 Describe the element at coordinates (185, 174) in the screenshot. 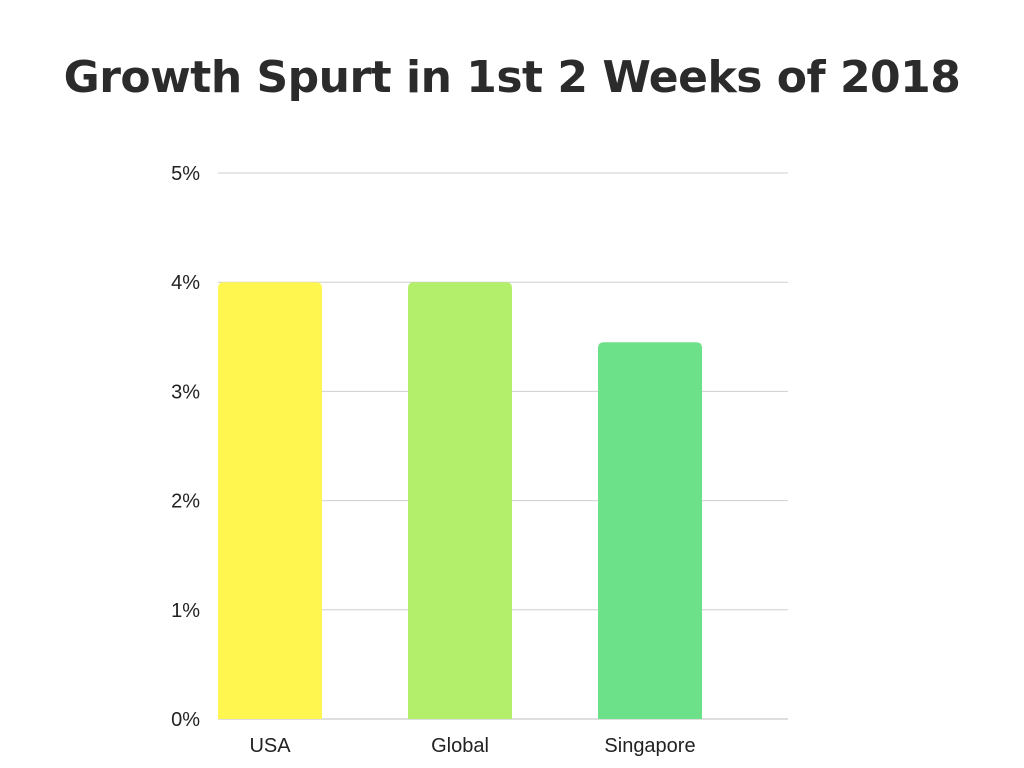

I see `y-tick-label: 5%` at that location.